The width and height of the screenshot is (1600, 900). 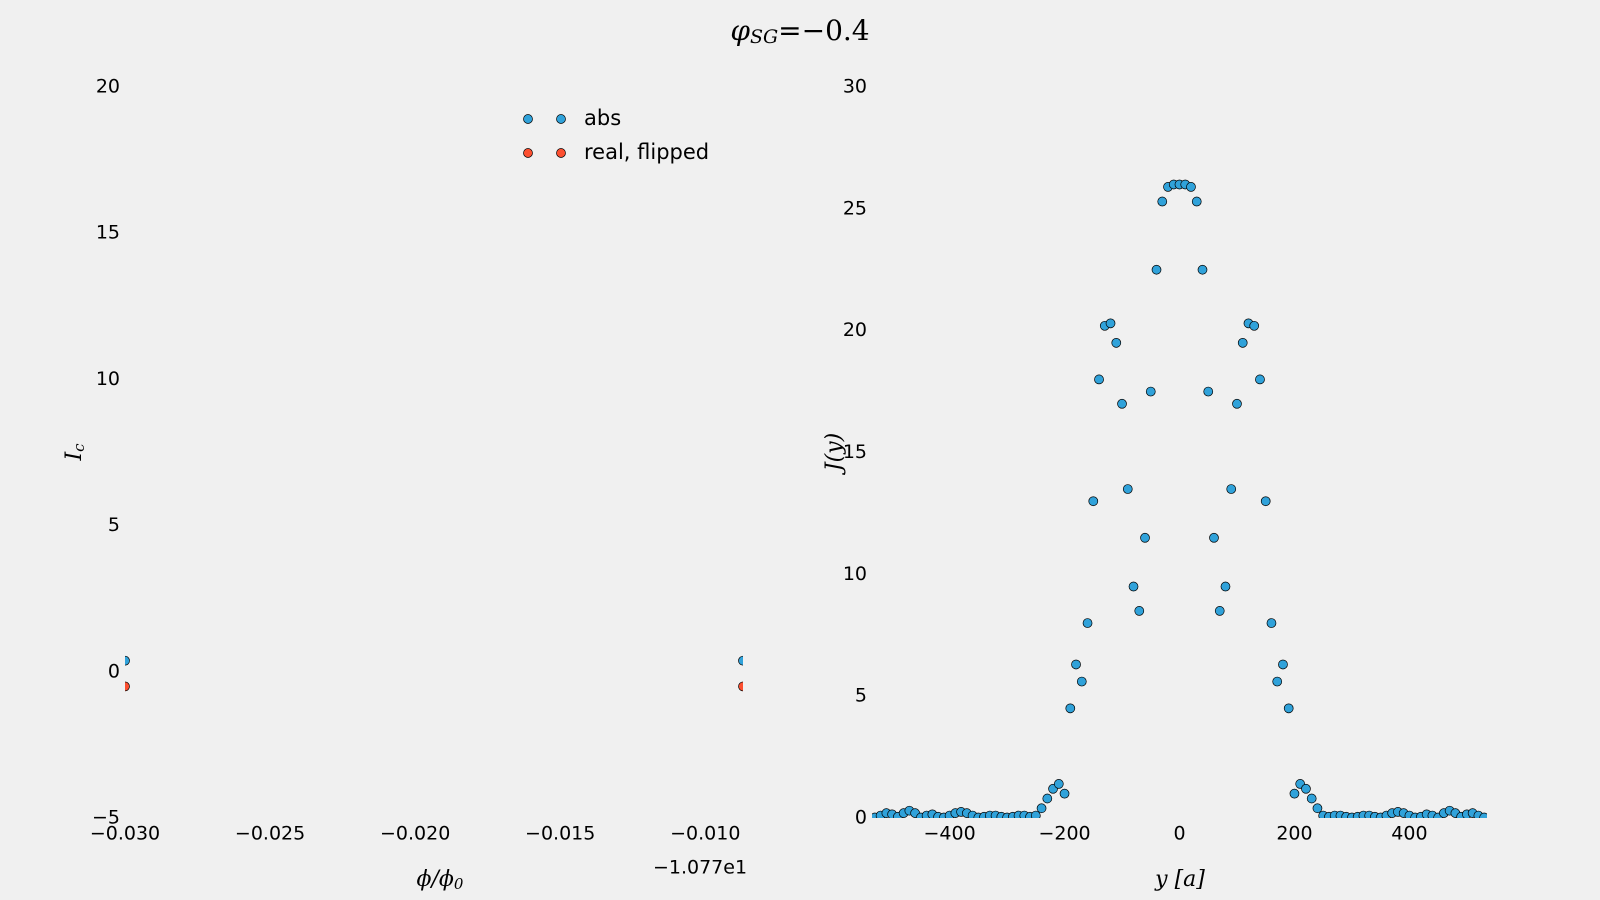 I want to click on y-tick-label: −5, so click(x=106, y=818).